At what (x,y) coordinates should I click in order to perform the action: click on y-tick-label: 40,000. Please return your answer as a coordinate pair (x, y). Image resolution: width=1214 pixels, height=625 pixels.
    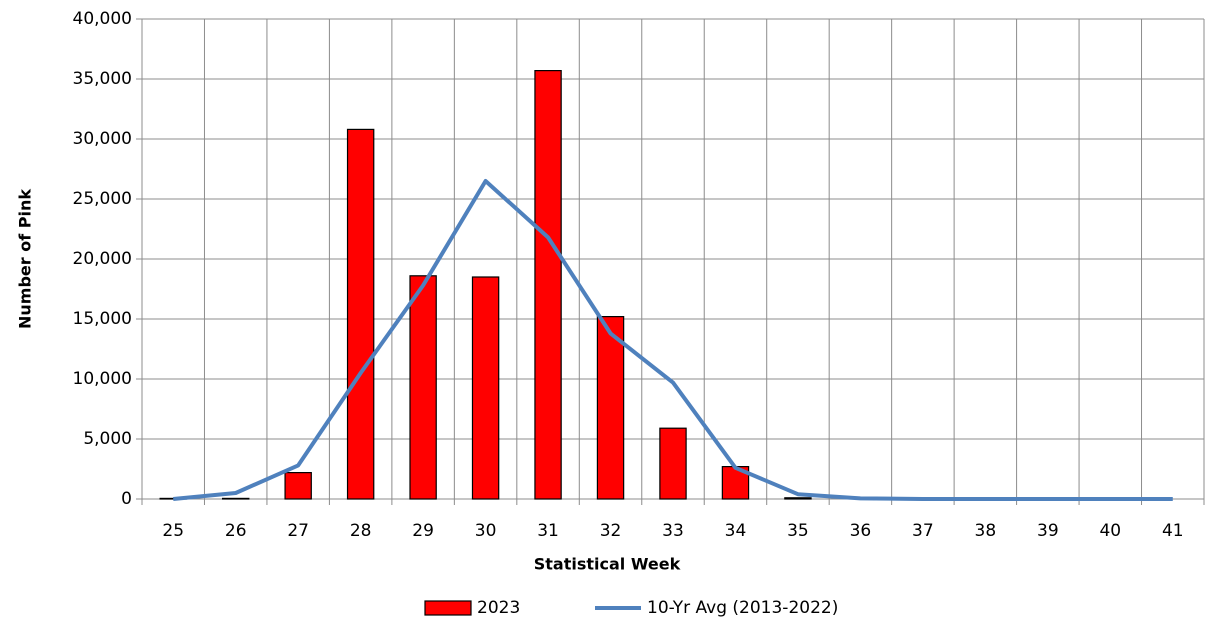
    Looking at the image, I should click on (102, 19).